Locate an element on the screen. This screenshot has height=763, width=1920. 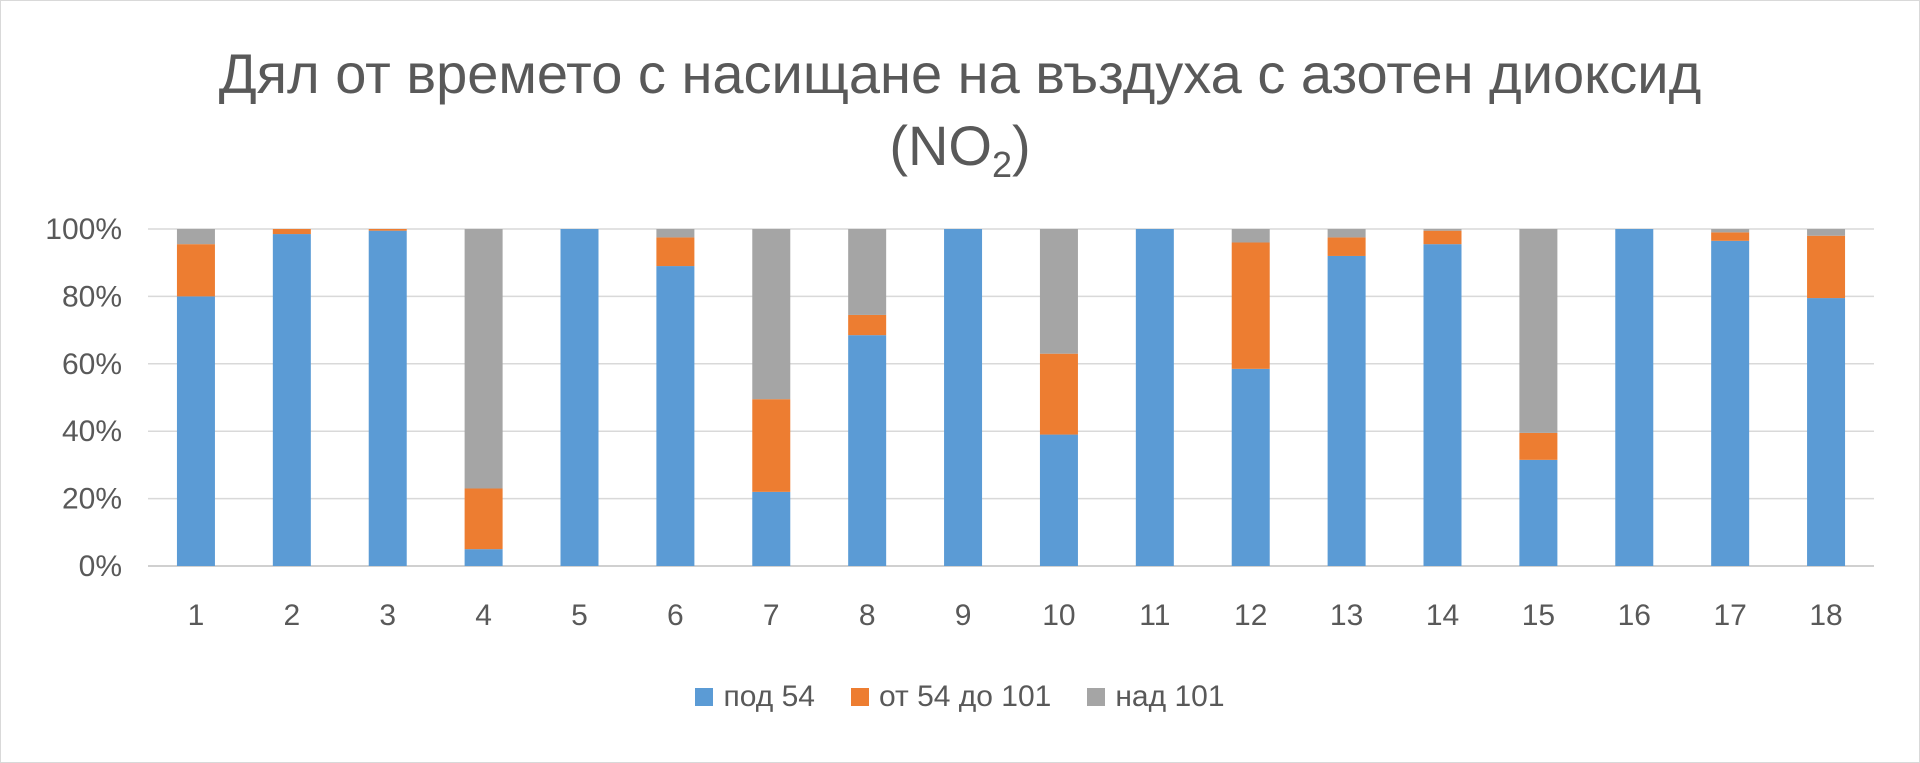
x-tick-label: 7 is located at coordinates (771, 615).